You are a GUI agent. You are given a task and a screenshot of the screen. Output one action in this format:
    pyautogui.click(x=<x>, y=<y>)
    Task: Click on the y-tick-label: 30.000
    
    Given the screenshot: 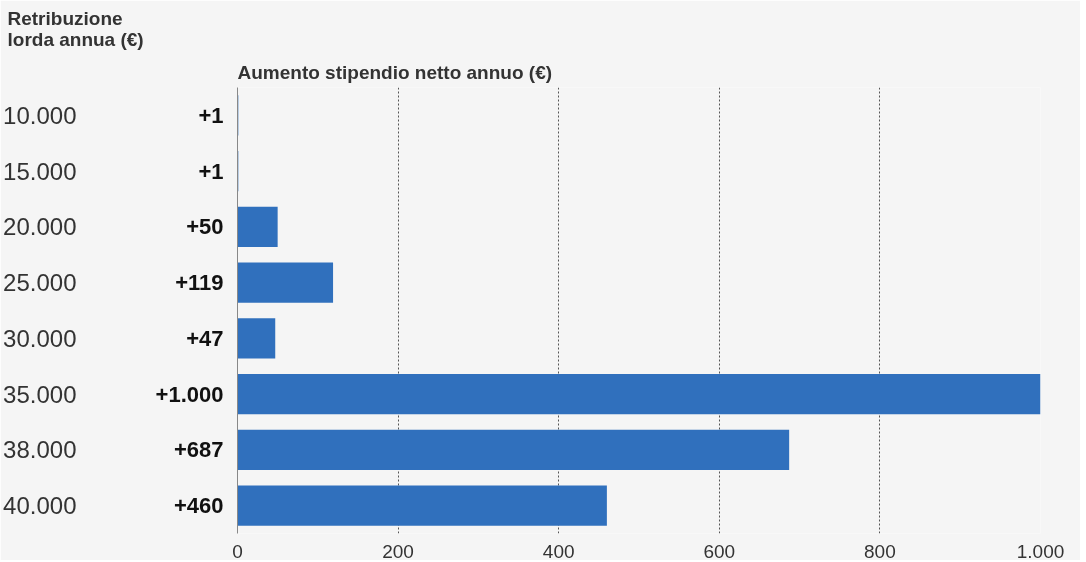 What is the action you would take?
    pyautogui.click(x=40, y=338)
    